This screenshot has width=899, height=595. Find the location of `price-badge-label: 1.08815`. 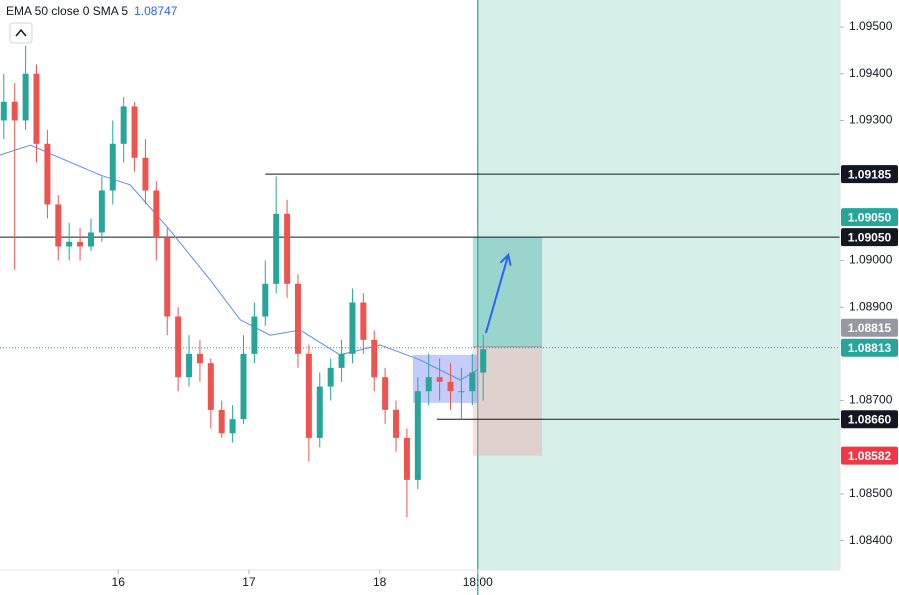

price-badge-label: 1.08815 is located at coordinates (870, 328).